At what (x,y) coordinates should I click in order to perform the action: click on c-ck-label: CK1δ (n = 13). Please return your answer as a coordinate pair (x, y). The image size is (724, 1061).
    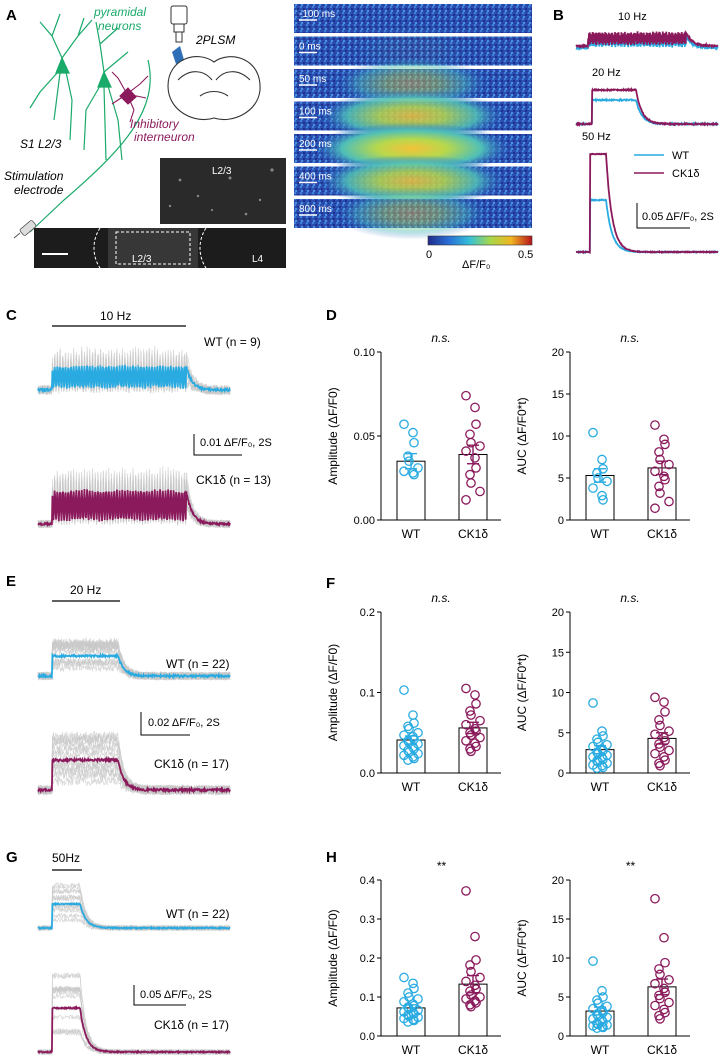
    Looking at the image, I should click on (233, 480).